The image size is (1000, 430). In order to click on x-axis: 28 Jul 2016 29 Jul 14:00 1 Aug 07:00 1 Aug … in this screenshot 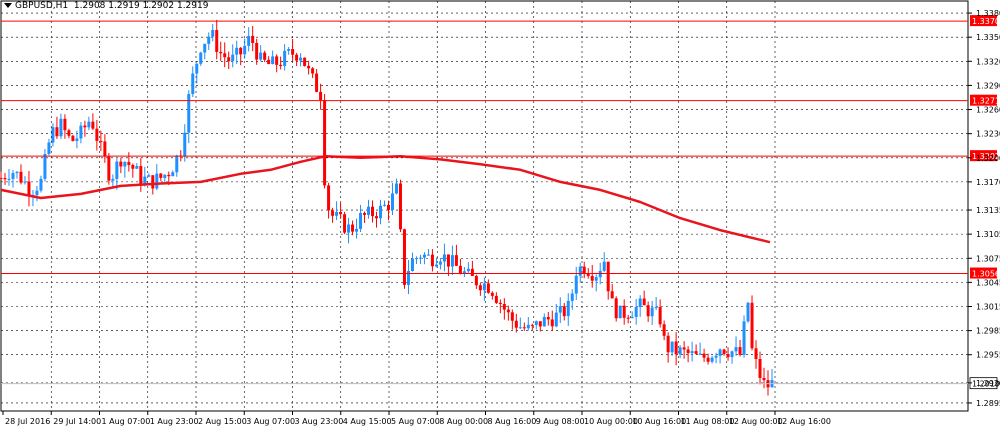, I will do `click(416, 418)`.